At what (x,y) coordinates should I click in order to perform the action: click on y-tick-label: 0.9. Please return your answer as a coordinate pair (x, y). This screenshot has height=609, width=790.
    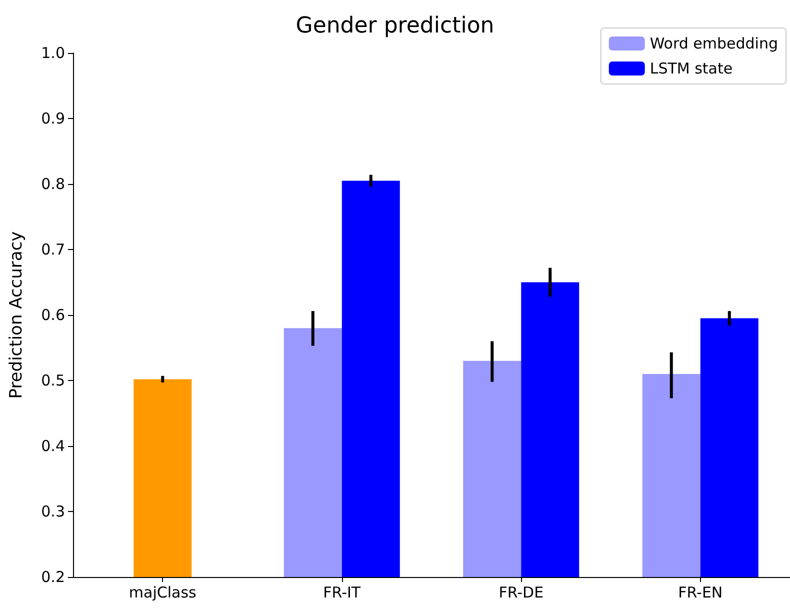
    Looking at the image, I should click on (53, 119).